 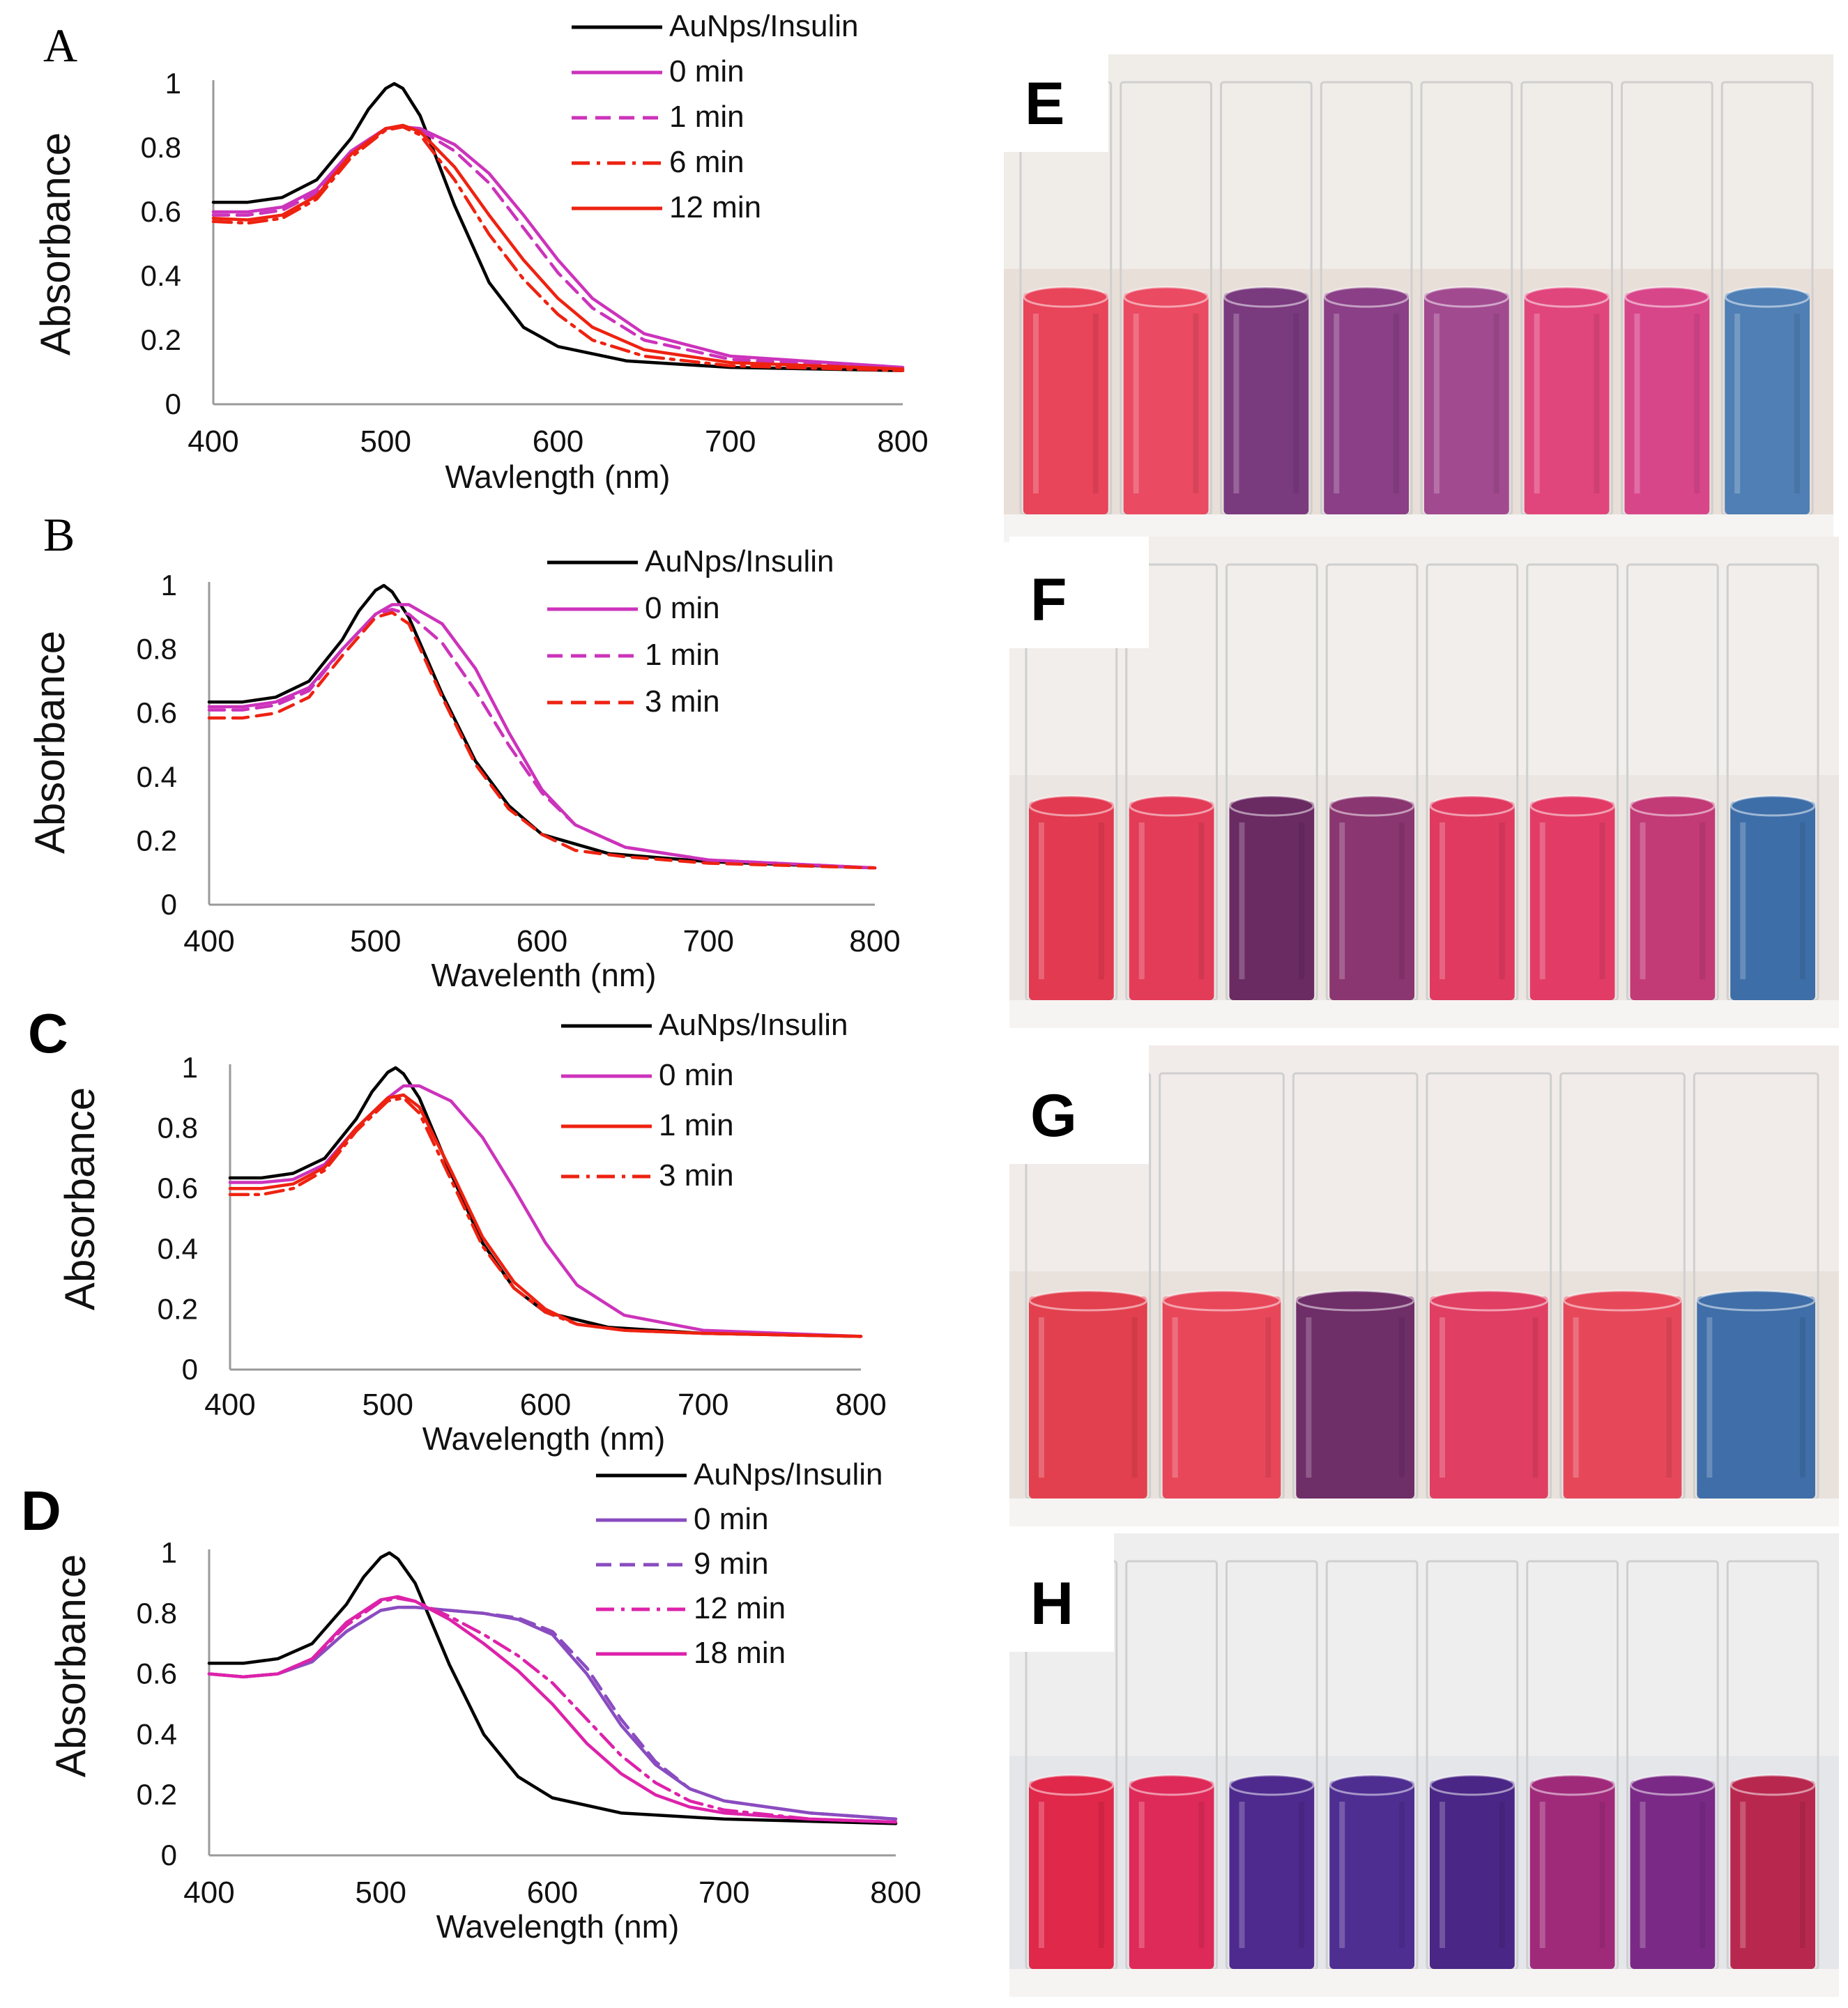 I want to click on series-line-1-min, so click(x=545, y=1215).